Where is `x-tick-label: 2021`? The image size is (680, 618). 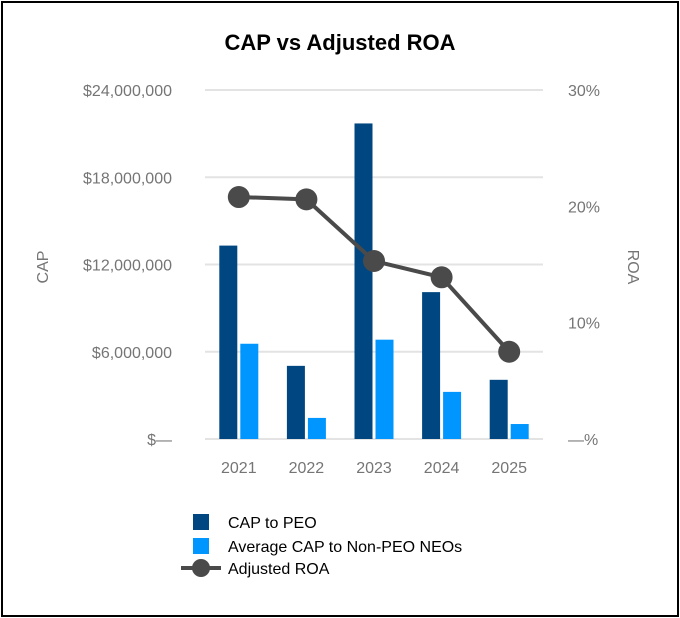
x-tick-label: 2021 is located at coordinates (239, 468).